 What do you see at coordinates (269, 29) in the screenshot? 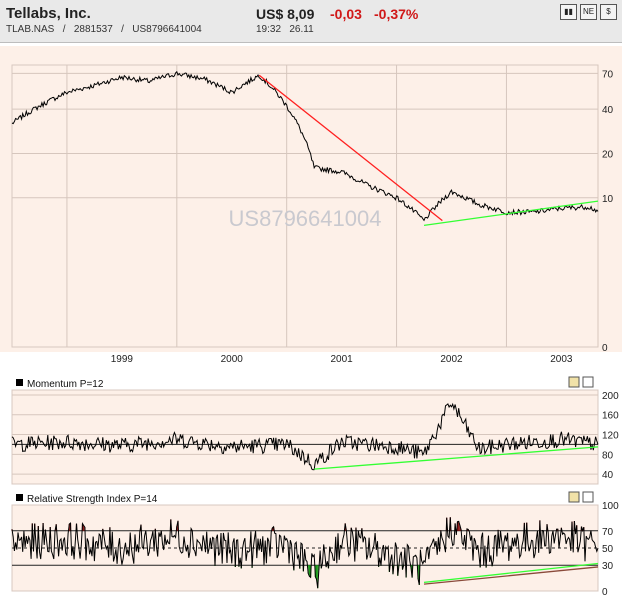
I see `quote-time: 19:32` at bounding box center [269, 29].